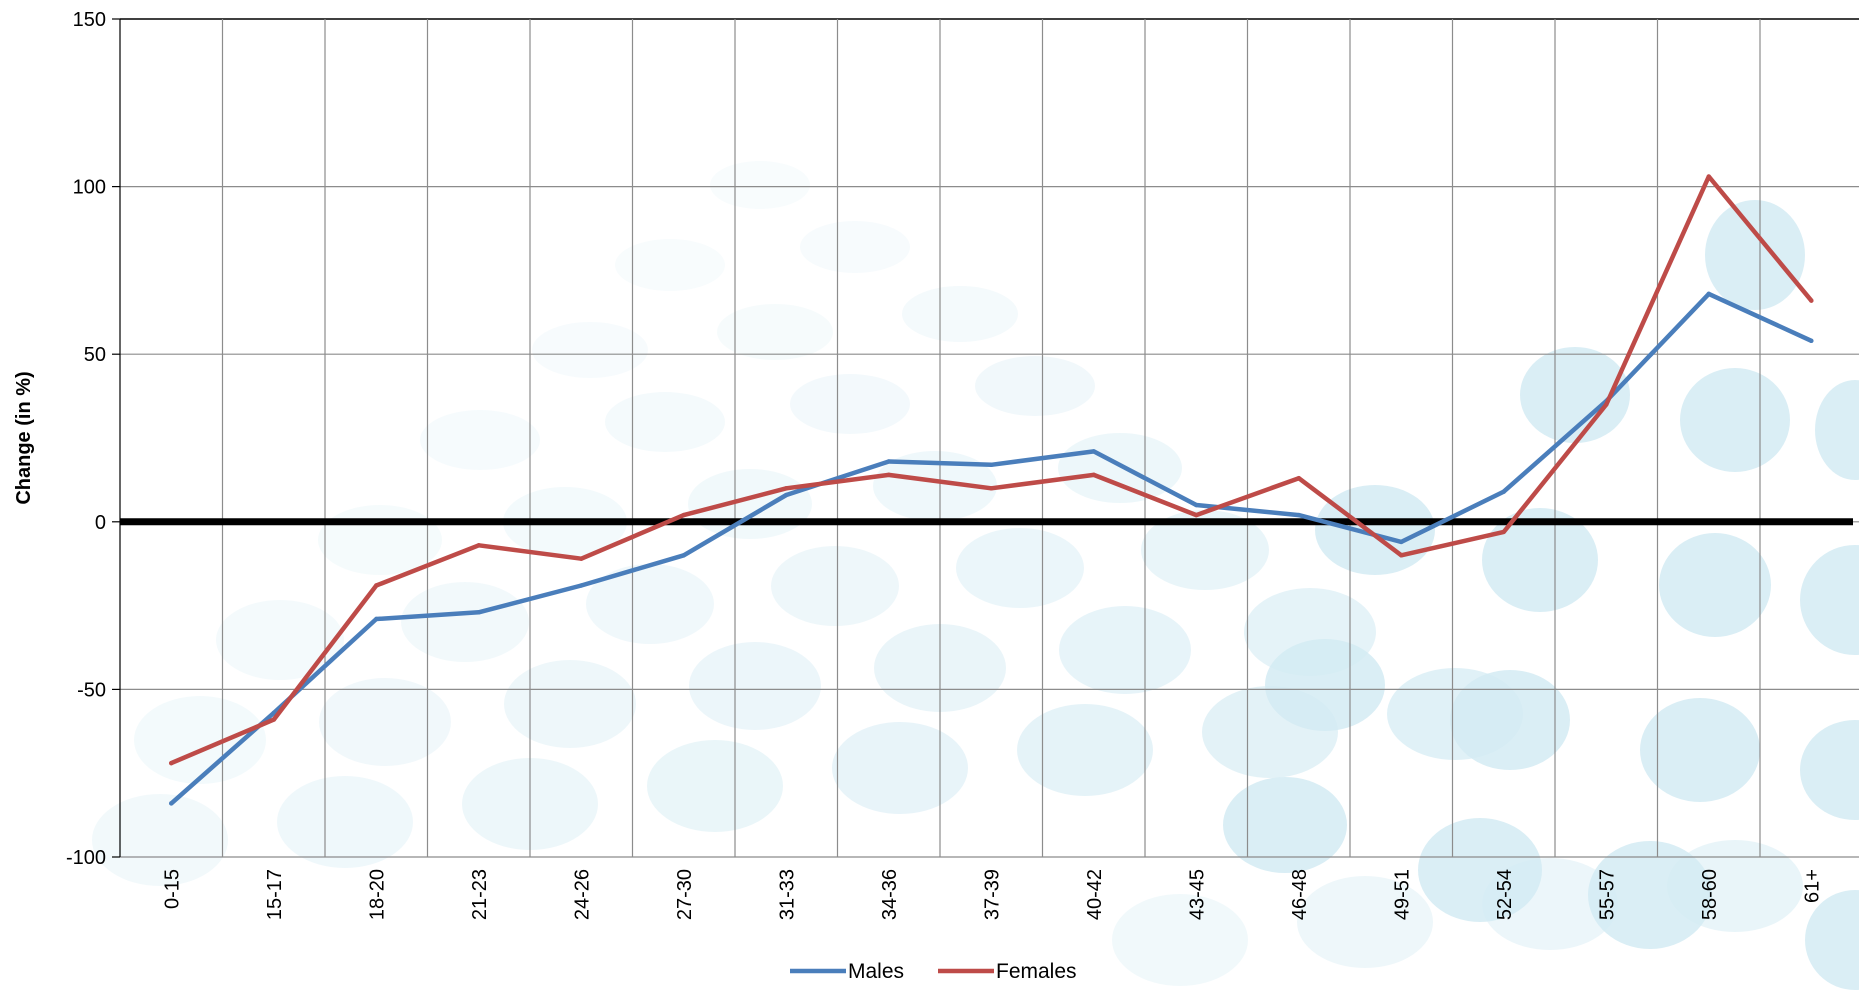 The height and width of the screenshot is (992, 1859). What do you see at coordinates (1607, 894) in the screenshot?
I see `x-tick-label: 55-57` at bounding box center [1607, 894].